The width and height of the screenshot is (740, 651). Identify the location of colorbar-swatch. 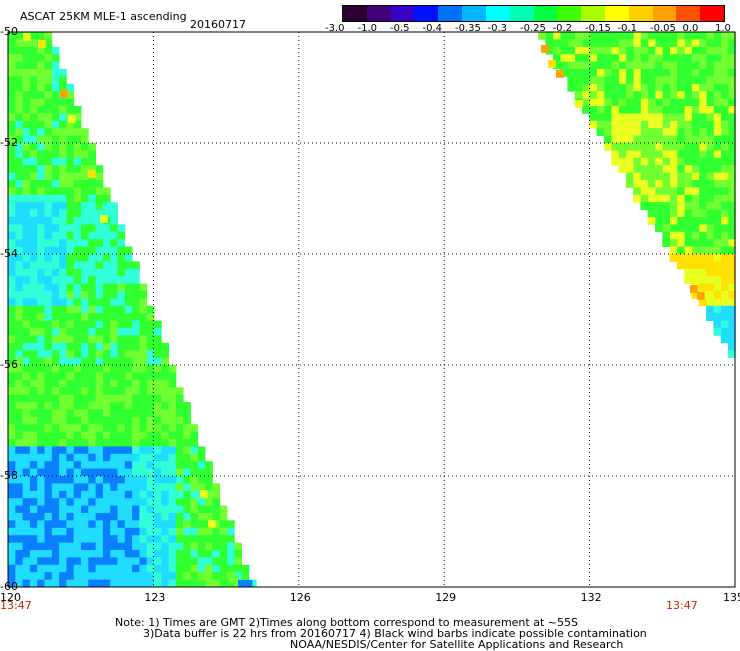
(402, 13).